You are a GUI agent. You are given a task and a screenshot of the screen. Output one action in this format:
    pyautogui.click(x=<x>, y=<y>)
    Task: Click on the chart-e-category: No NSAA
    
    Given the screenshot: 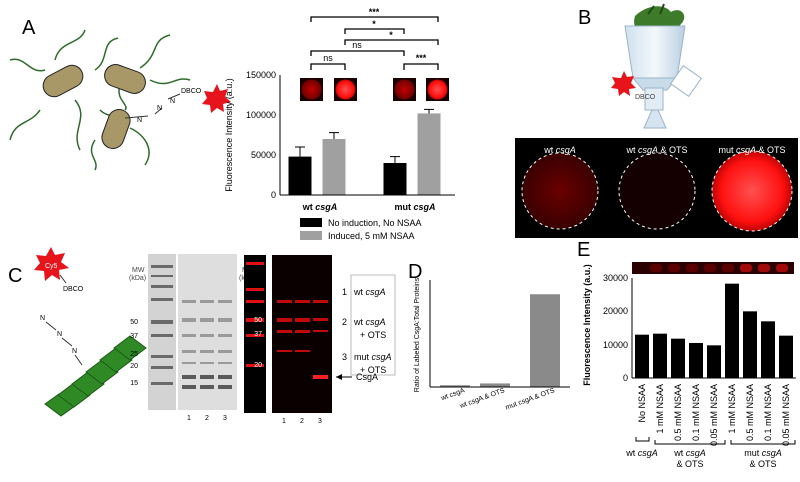 What is the action you would take?
    pyautogui.click(x=642, y=403)
    